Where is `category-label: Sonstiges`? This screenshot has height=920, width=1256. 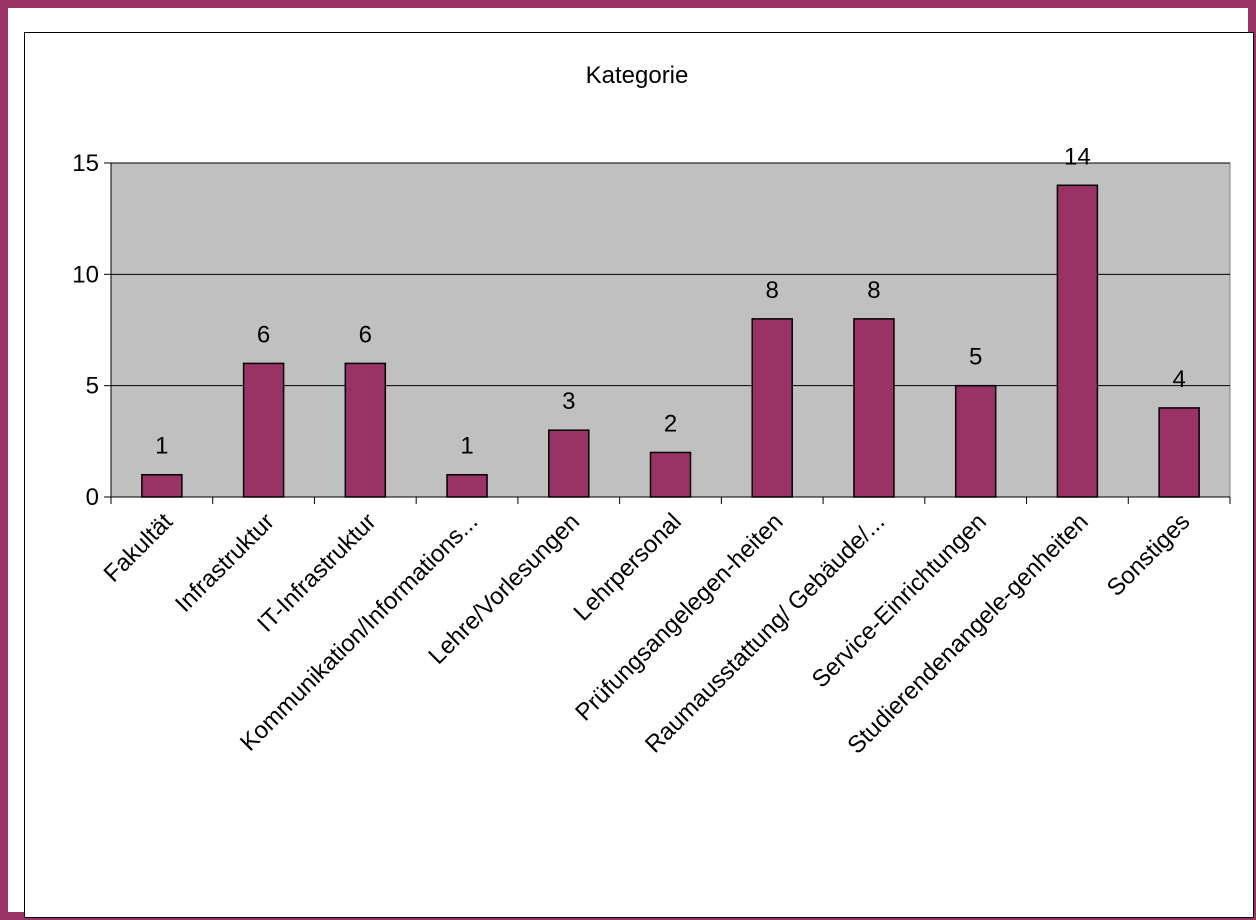 category-label: Sonstiges is located at coordinates (1149, 555).